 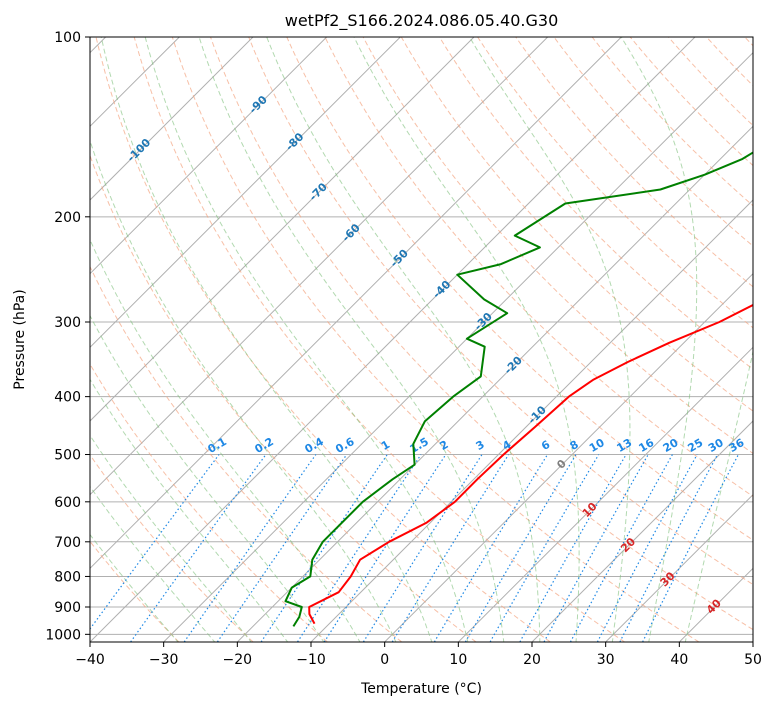 What do you see at coordinates (67, 323) in the screenshot?
I see `y-tick-label: 300` at bounding box center [67, 323].